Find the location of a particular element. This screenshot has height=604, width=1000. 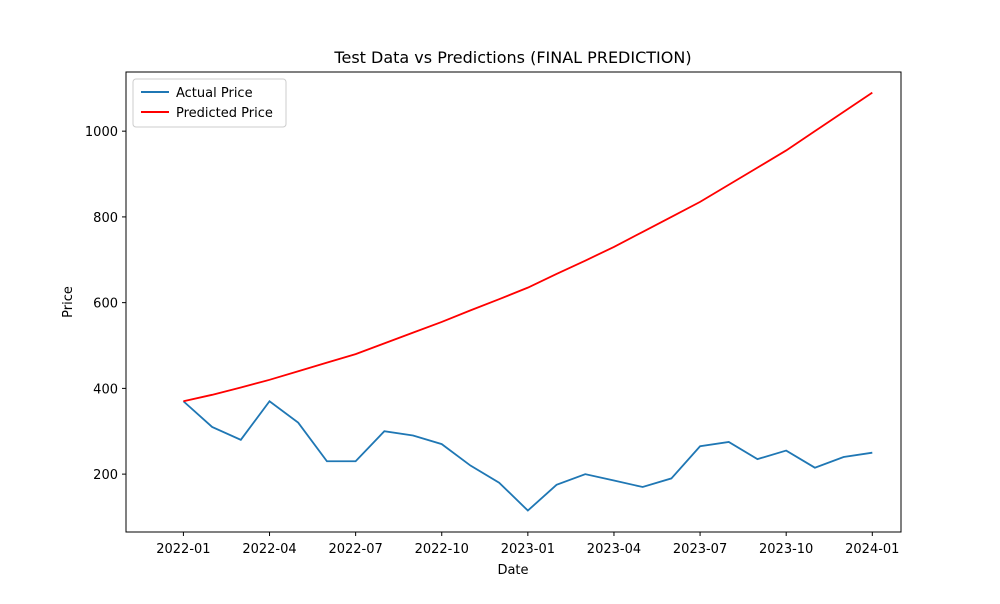

x-tick-label: 2023-04 is located at coordinates (614, 549).